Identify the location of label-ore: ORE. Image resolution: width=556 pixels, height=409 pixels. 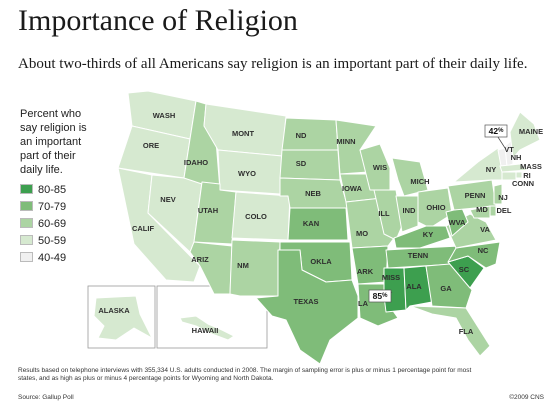
(151, 145).